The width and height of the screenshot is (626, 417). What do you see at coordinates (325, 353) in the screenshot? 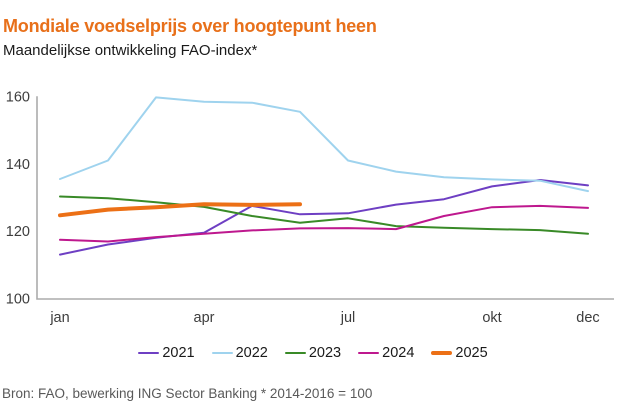
I see `legend-label-2023: 2023` at bounding box center [325, 353].